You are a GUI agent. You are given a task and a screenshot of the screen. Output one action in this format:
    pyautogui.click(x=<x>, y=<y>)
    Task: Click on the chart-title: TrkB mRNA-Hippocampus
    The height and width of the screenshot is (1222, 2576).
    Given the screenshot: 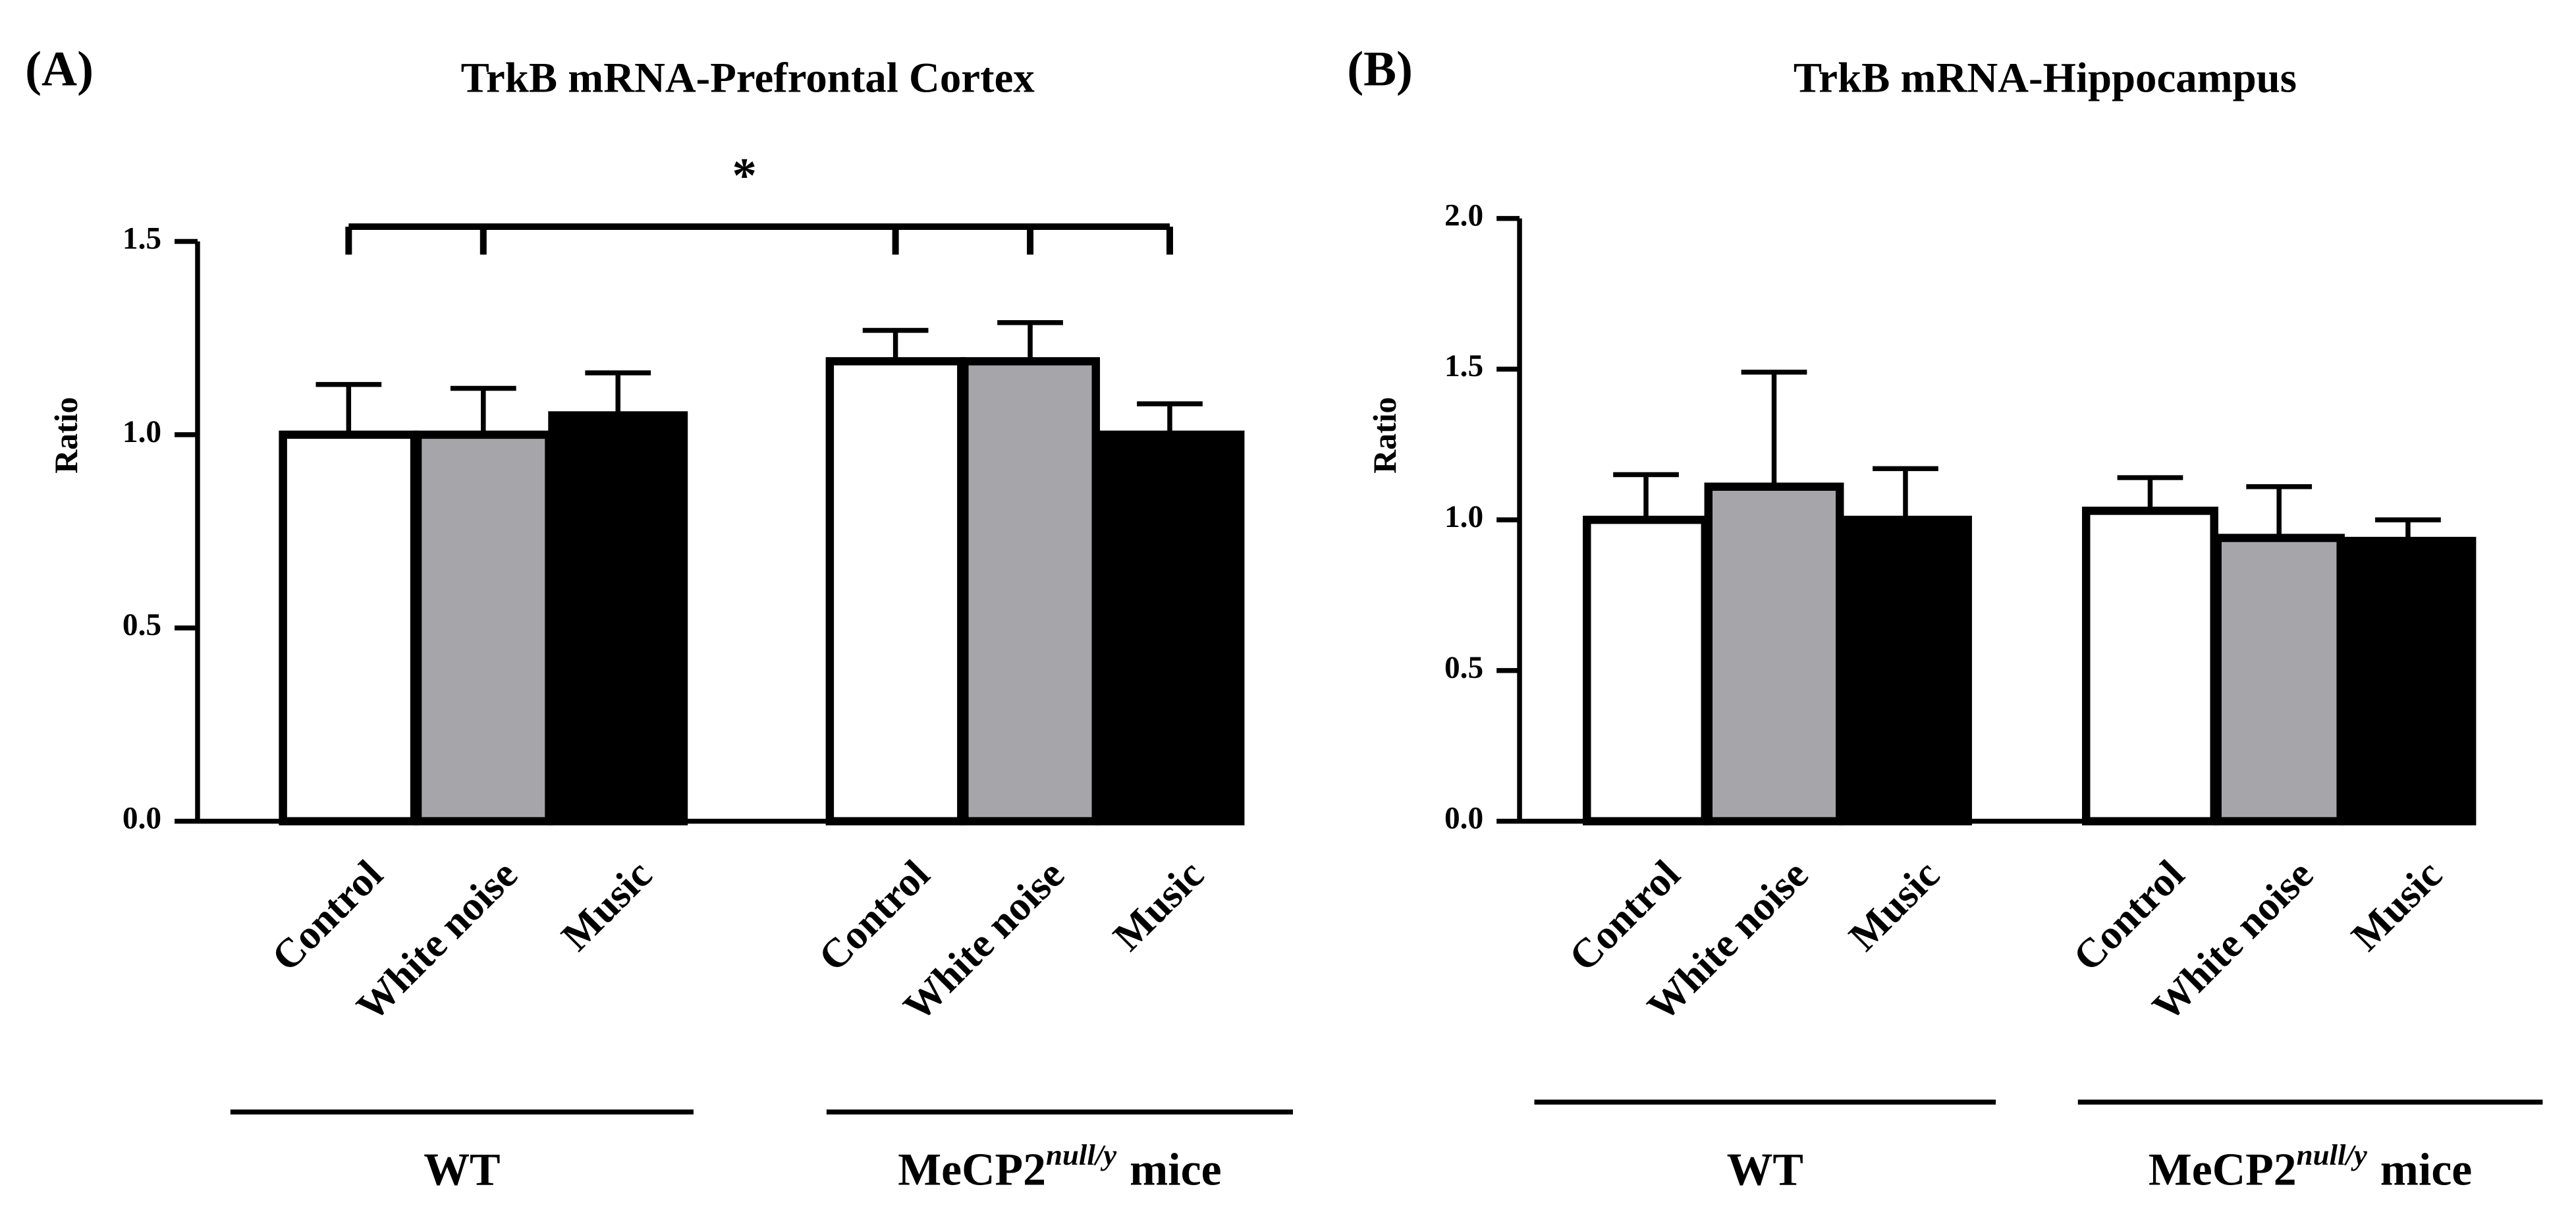 What is the action you would take?
    pyautogui.click(x=2045, y=78)
    